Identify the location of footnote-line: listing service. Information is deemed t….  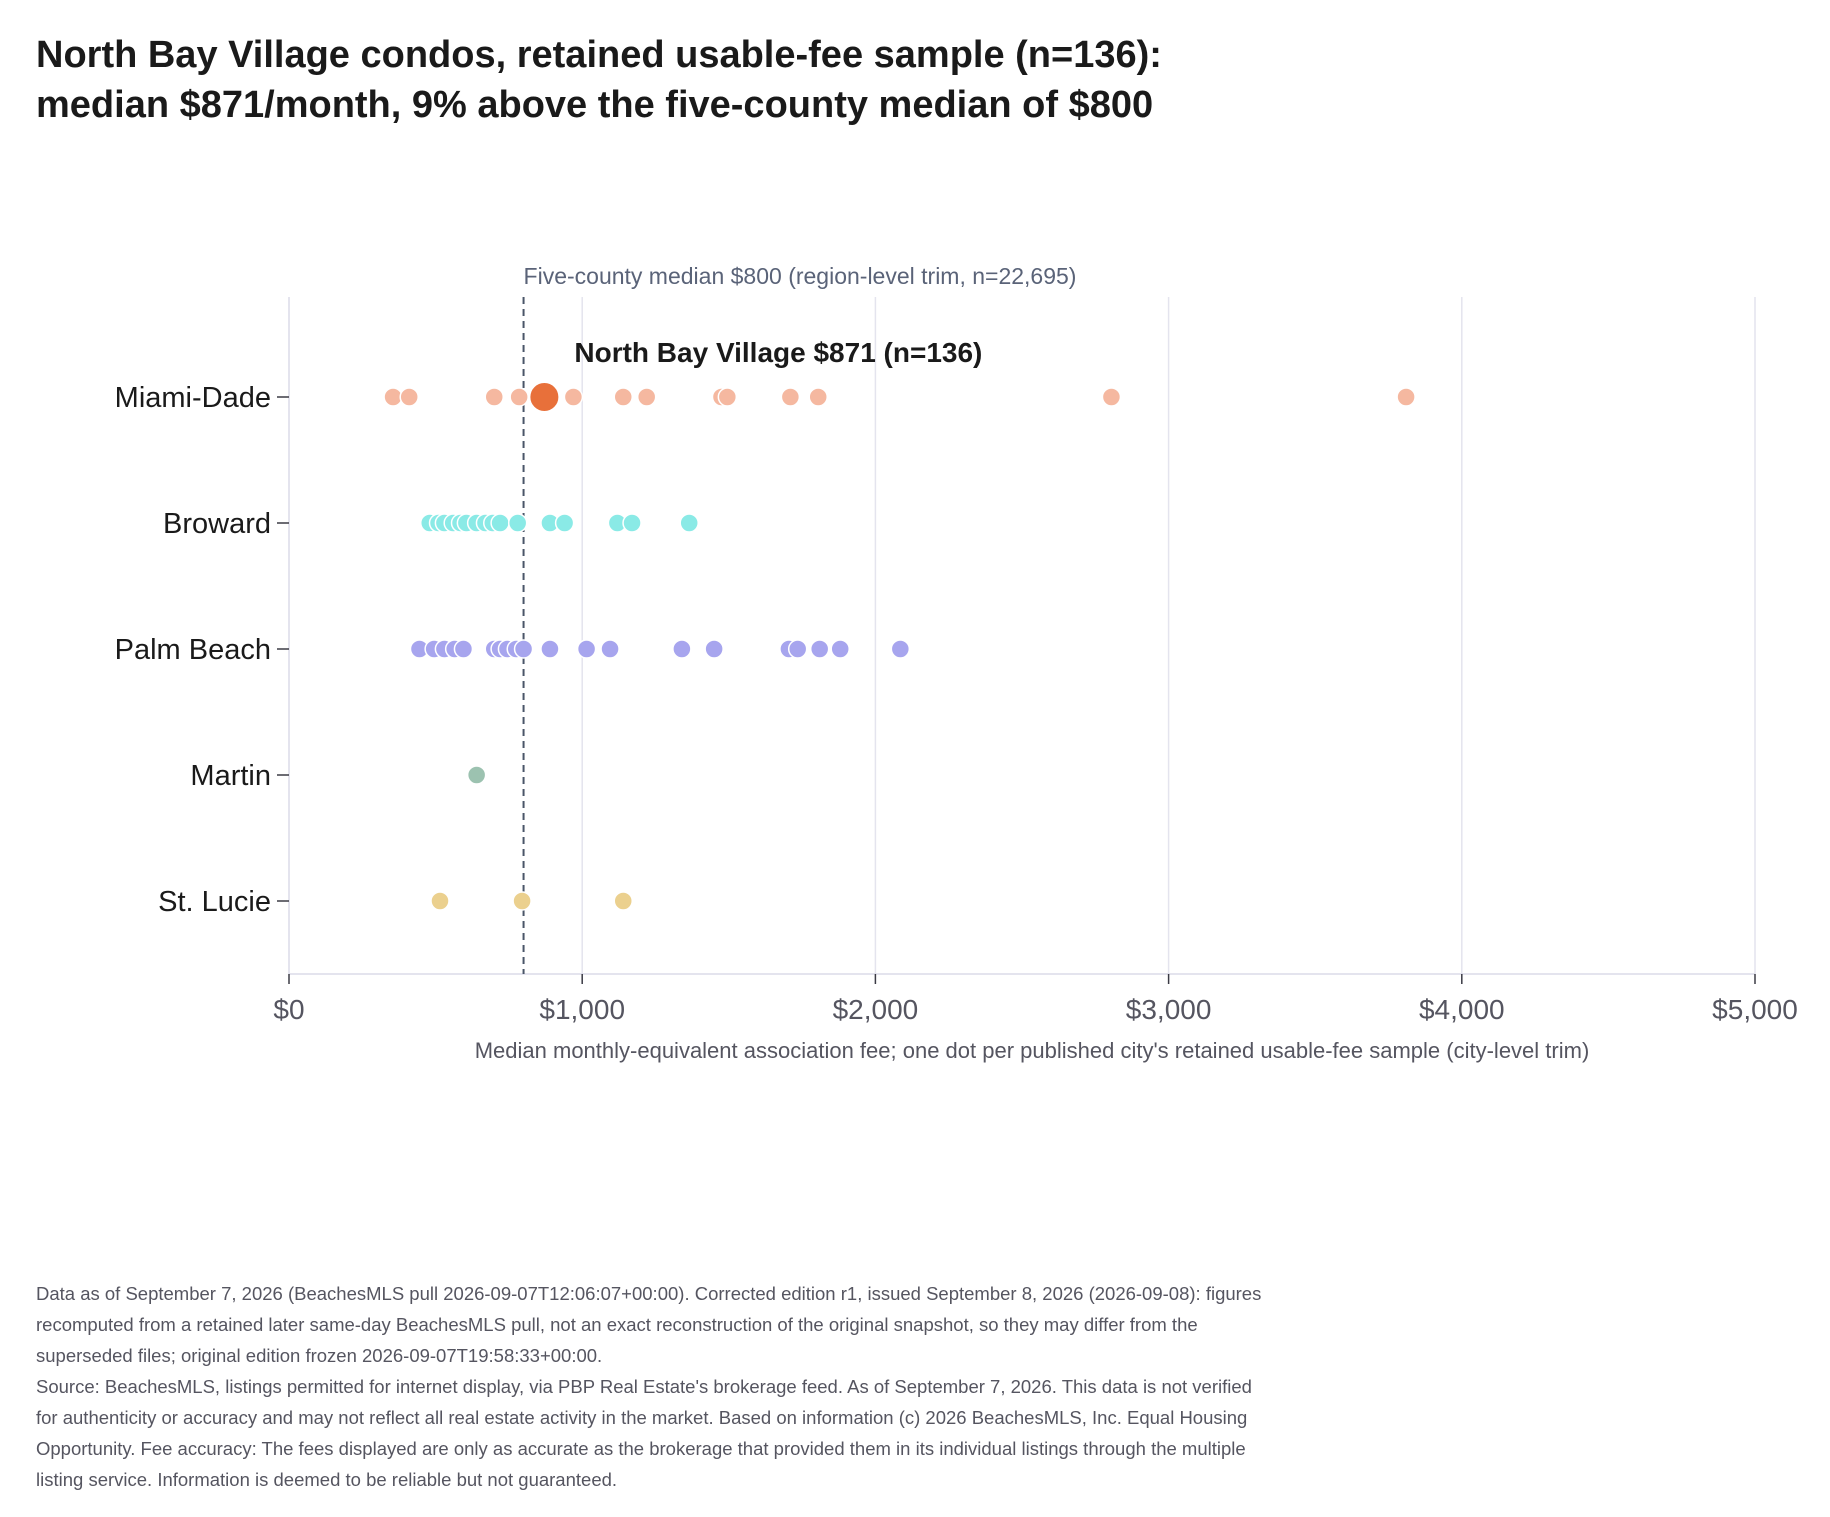
(327, 1479).